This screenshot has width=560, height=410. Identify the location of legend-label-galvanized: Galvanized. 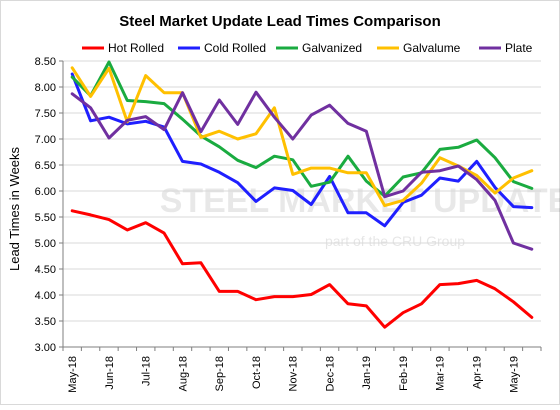
(332, 48).